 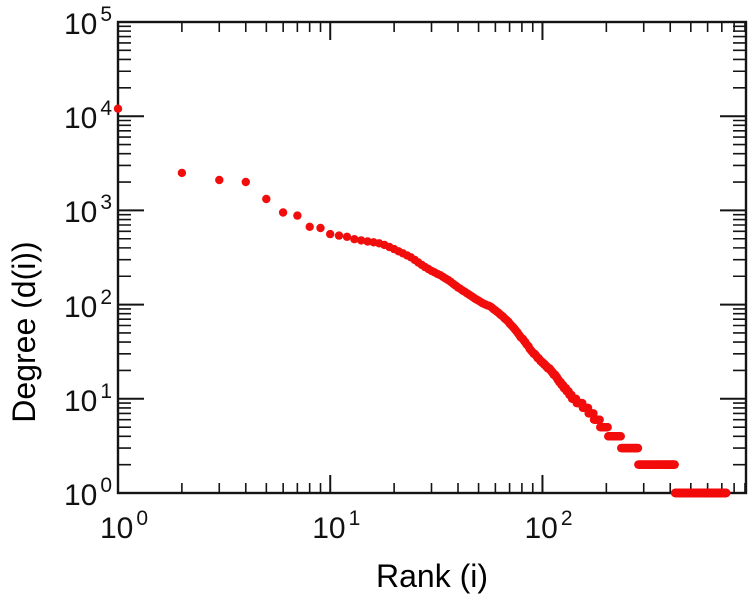 I want to click on x-tick-label-10e2: 10 2, so click(x=548, y=526).